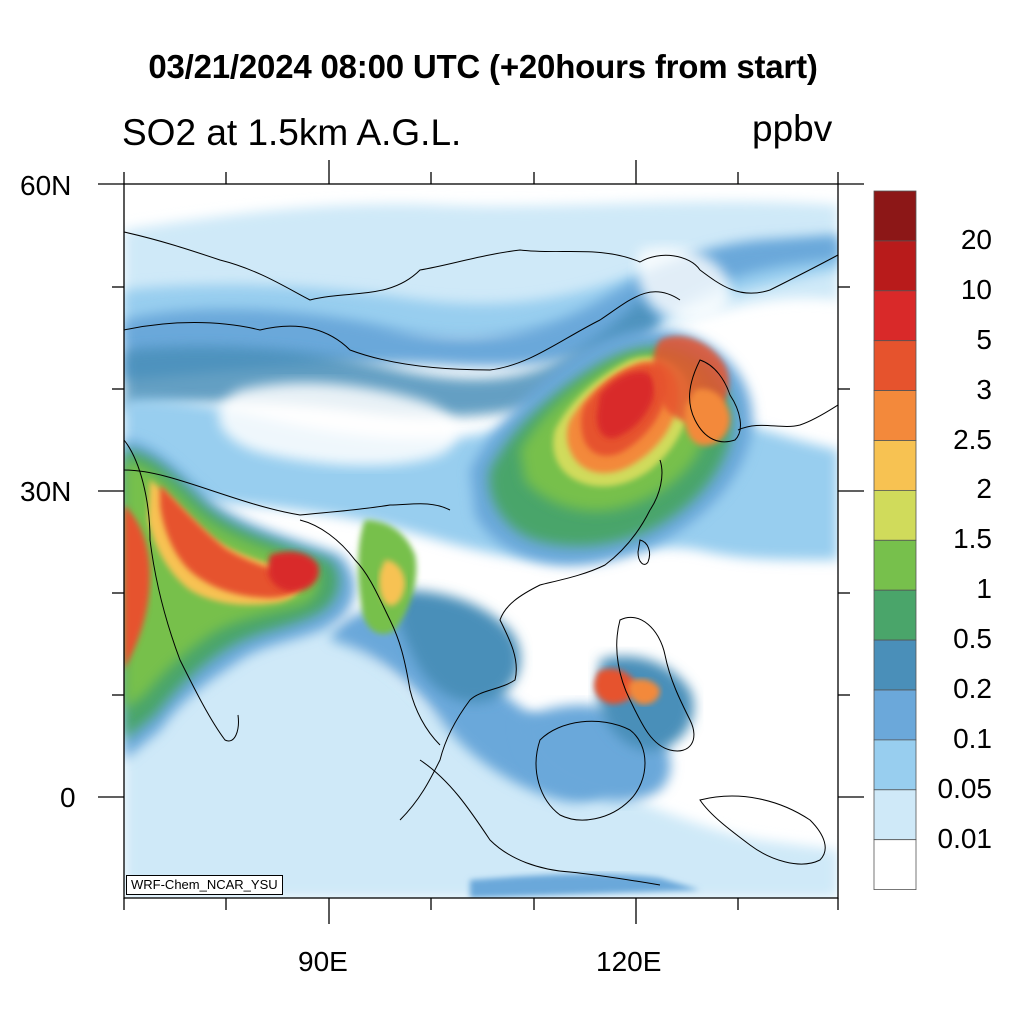 Image resolution: width=1024 pixels, height=1024 pixels. I want to click on lat-label-30n: 30N, so click(46, 491).